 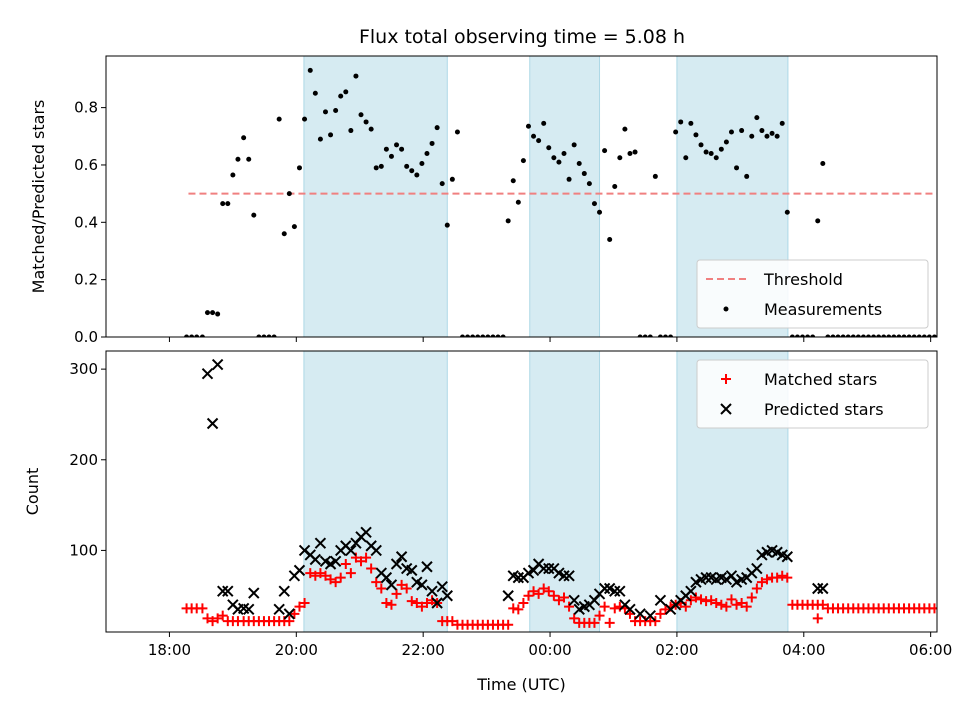 I want to click on legend-predicted-swatch, so click(x=726, y=409).